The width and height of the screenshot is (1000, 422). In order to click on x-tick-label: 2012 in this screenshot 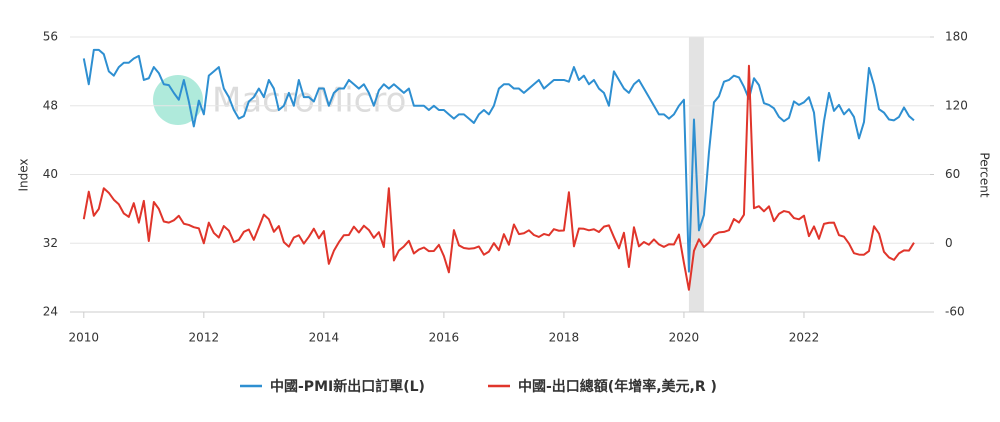, I will do `click(204, 338)`.